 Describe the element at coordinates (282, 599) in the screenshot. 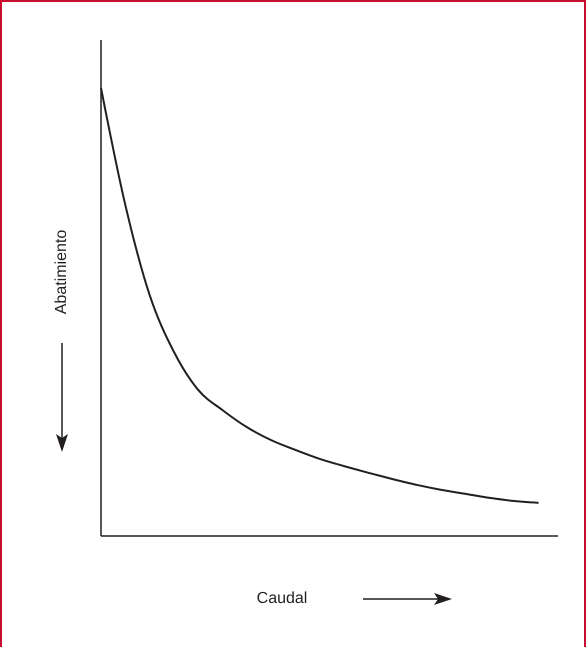

I see `x-axis-title: Caudal` at that location.